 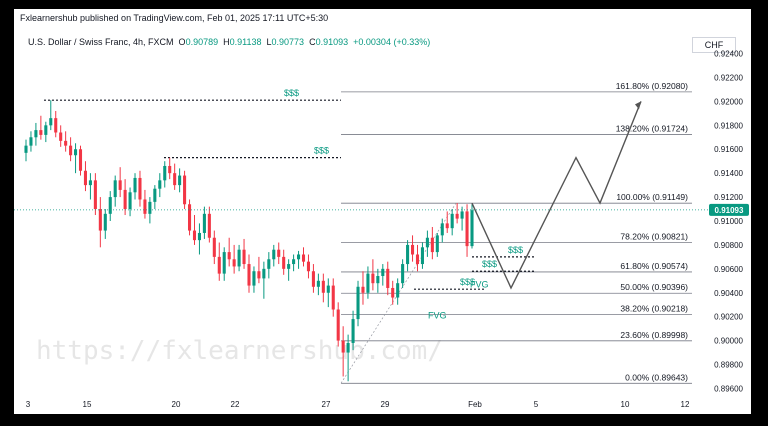 What do you see at coordinates (536, 404) in the screenshot?
I see `x-tick-label: 5` at bounding box center [536, 404].